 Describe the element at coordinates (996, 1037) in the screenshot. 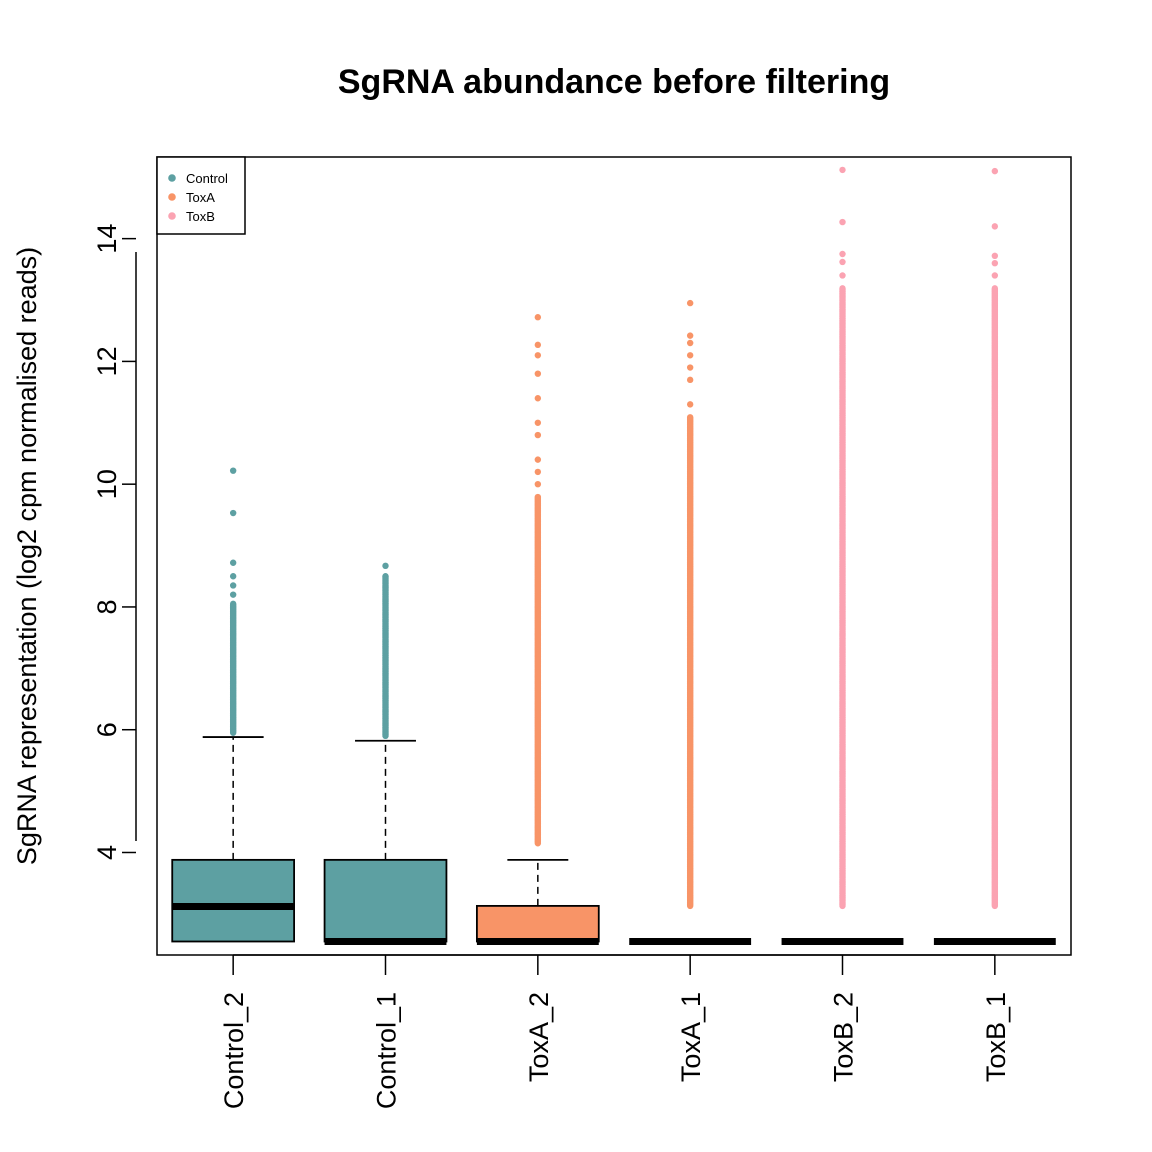

I see `x-tick-label-ToxB_1: ToxB_1` at that location.